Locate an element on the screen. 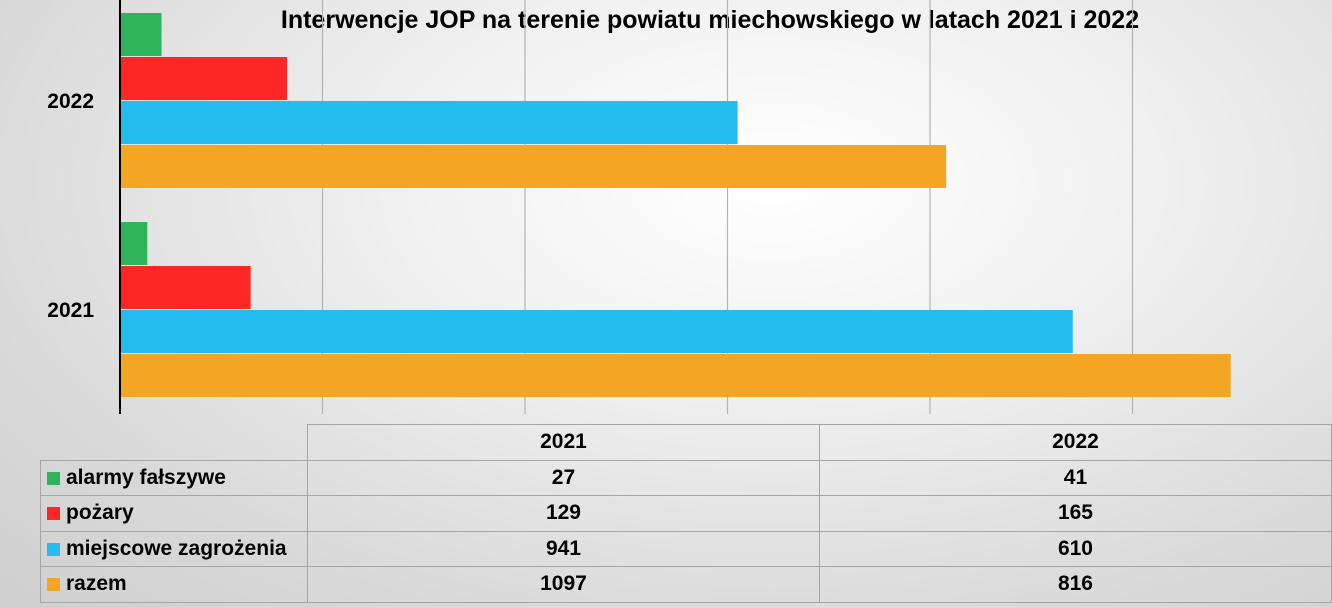  bar-alarmy-fałszywe-2021 is located at coordinates (134, 243).